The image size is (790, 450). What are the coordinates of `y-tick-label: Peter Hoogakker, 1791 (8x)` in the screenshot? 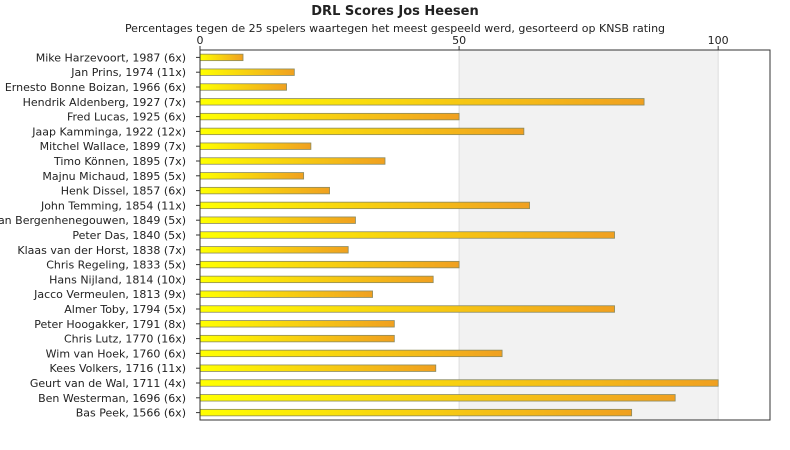 It's located at (110, 324).